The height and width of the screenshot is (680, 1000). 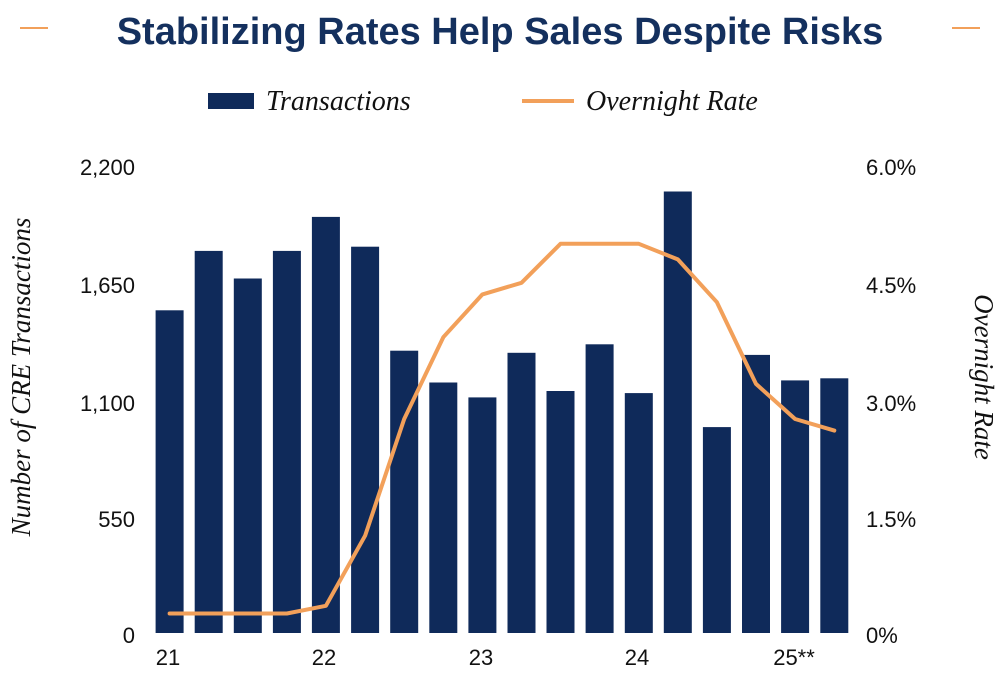 I want to click on x-tick-label: 25**, so click(x=794, y=657).